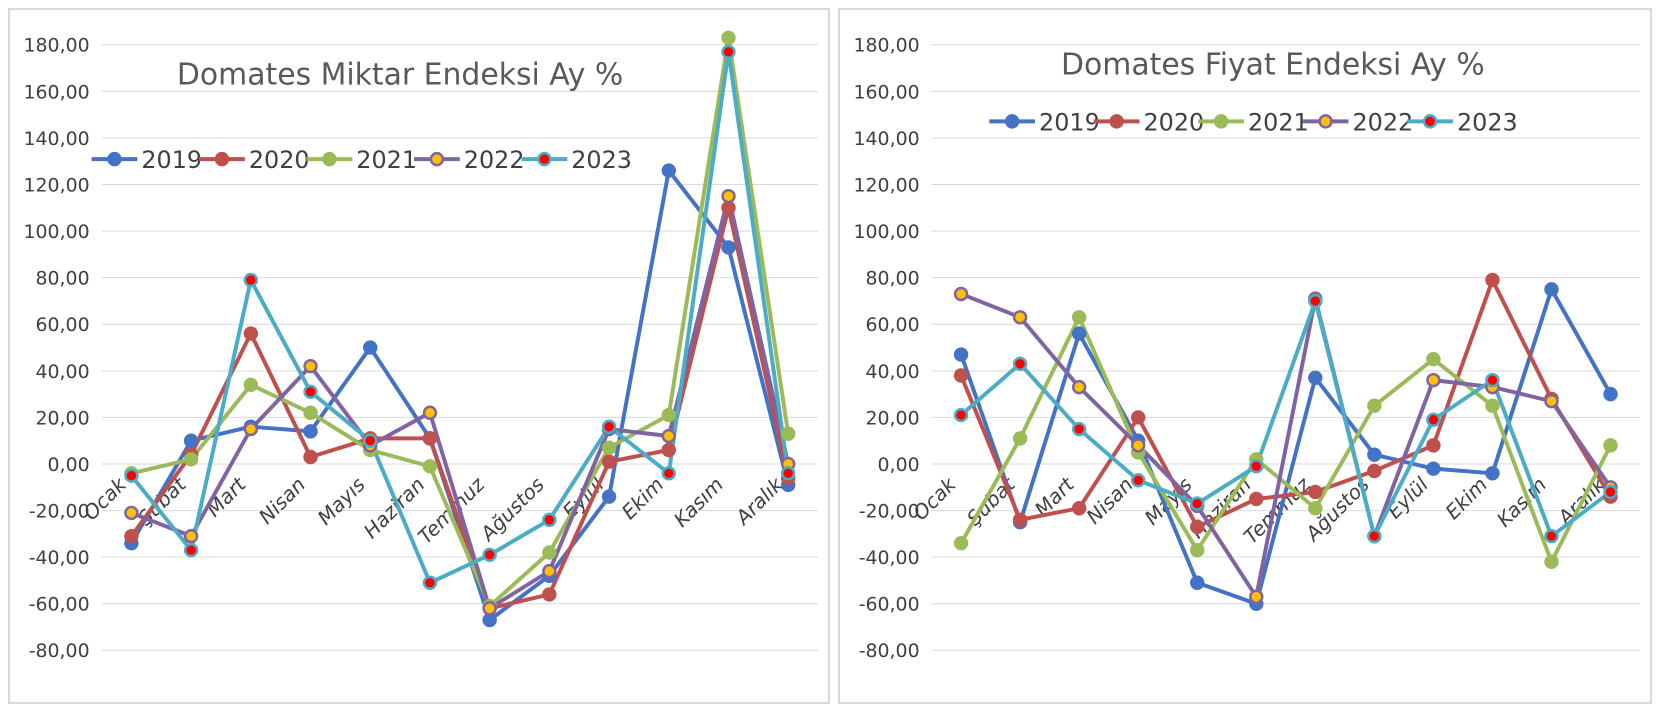 This screenshot has width=1660, height=712. What do you see at coordinates (222, 159) in the screenshot?
I see `legend-marker-2020` at bounding box center [222, 159].